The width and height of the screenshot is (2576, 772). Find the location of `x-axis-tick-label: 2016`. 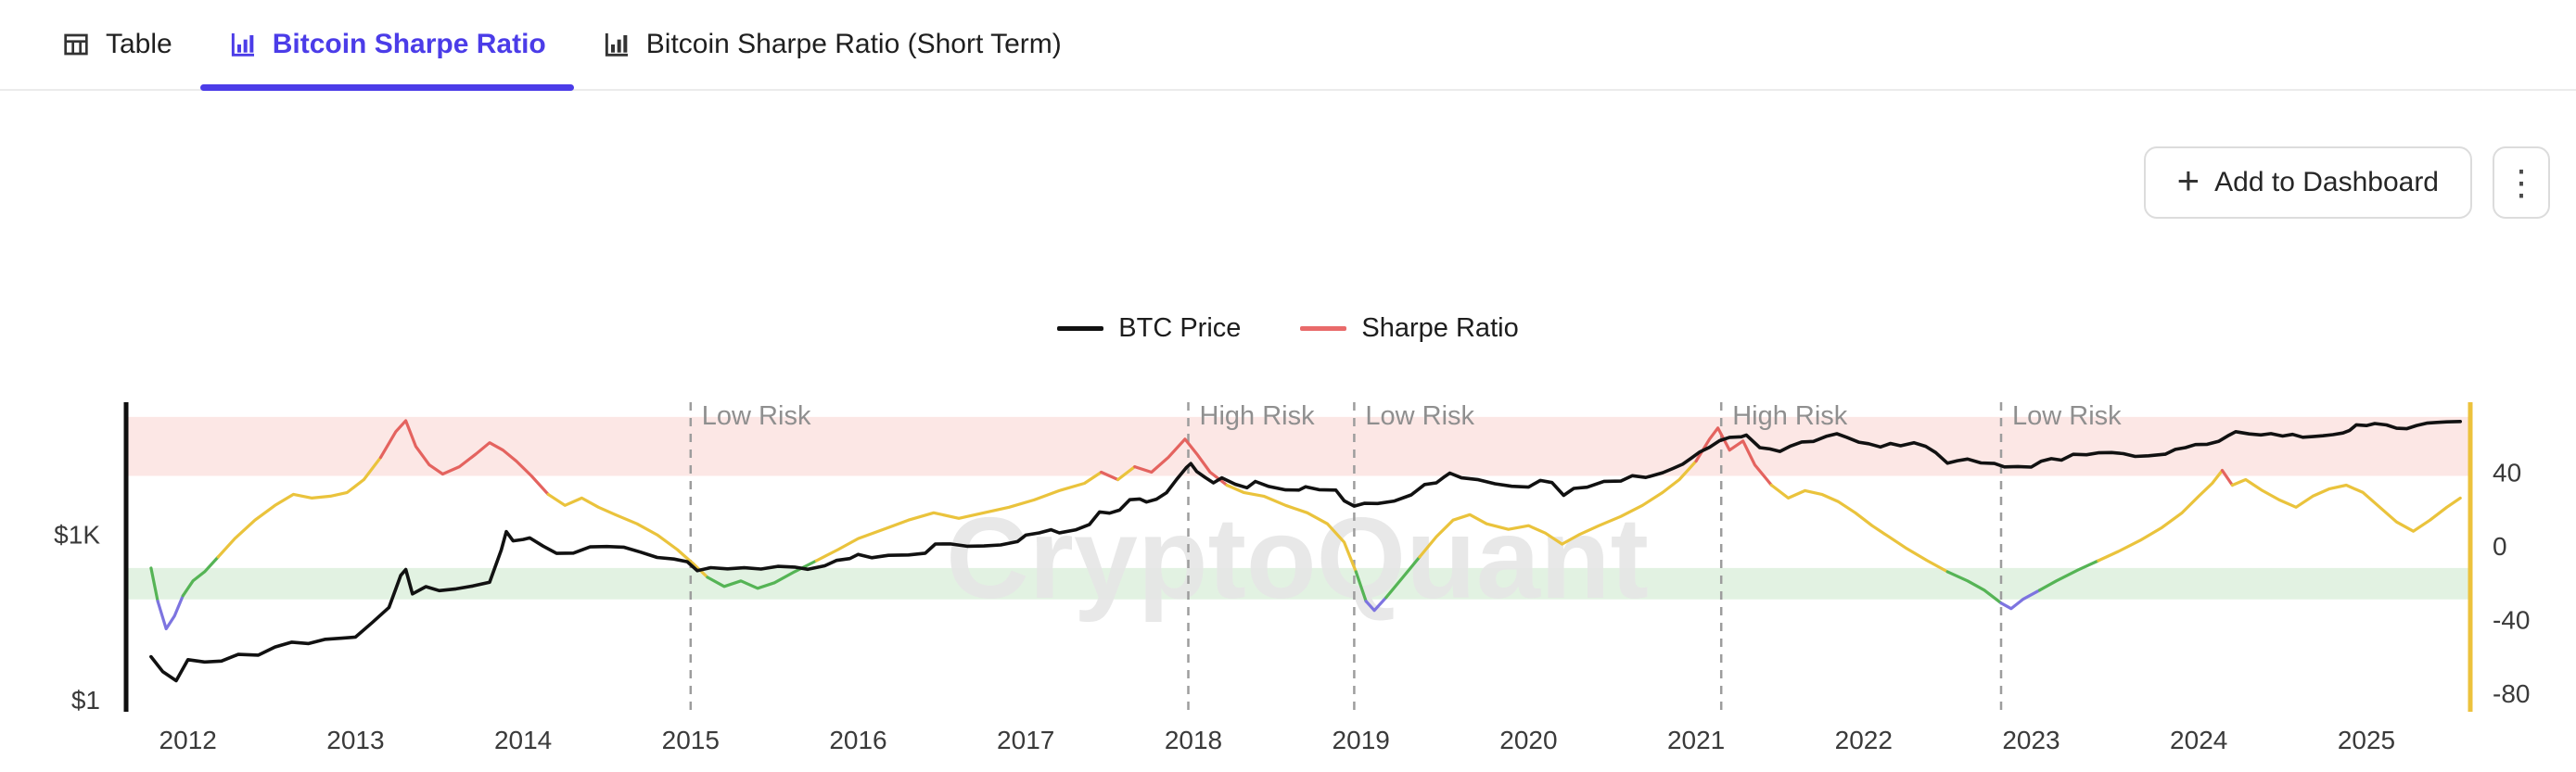

x-axis-tick-label: 2016 is located at coordinates (857, 740).